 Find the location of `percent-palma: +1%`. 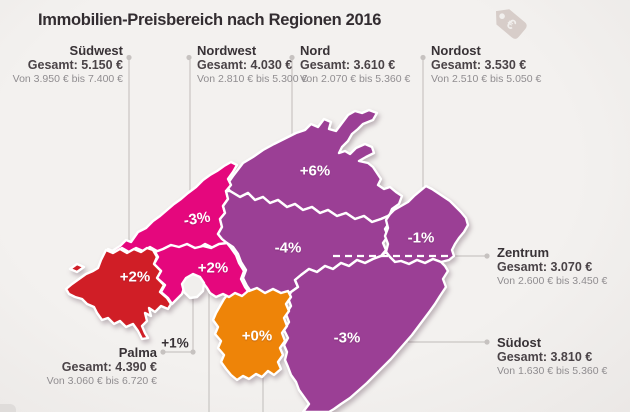

percent-palma: +1% is located at coordinates (175, 343).